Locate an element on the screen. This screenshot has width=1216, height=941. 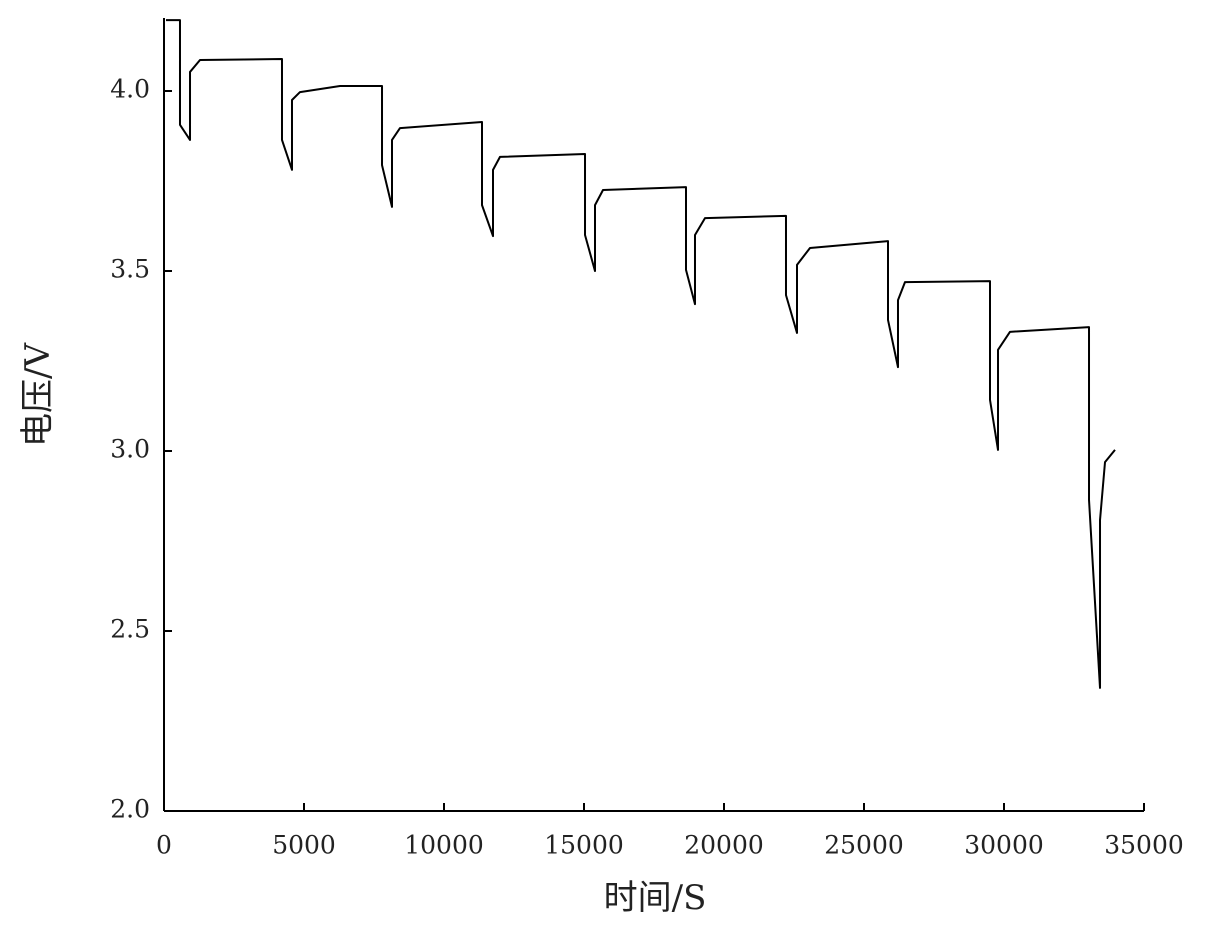
x-tick-label: 5000 is located at coordinates (304, 845).